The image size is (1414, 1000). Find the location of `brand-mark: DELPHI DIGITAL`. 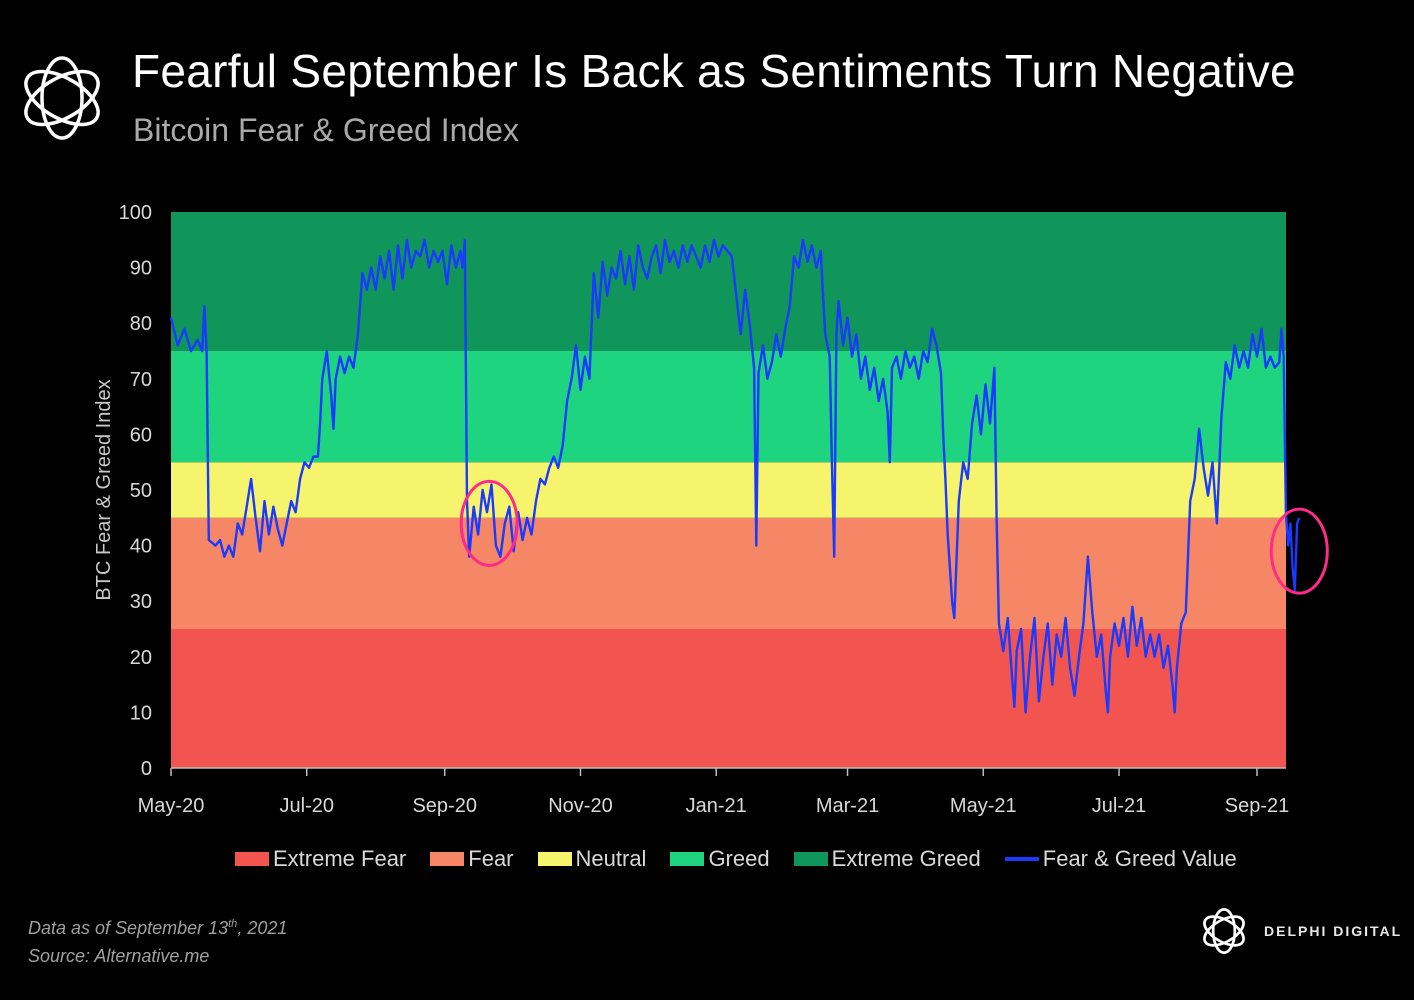

brand-mark: DELPHI DIGITAL is located at coordinates (1300, 931).